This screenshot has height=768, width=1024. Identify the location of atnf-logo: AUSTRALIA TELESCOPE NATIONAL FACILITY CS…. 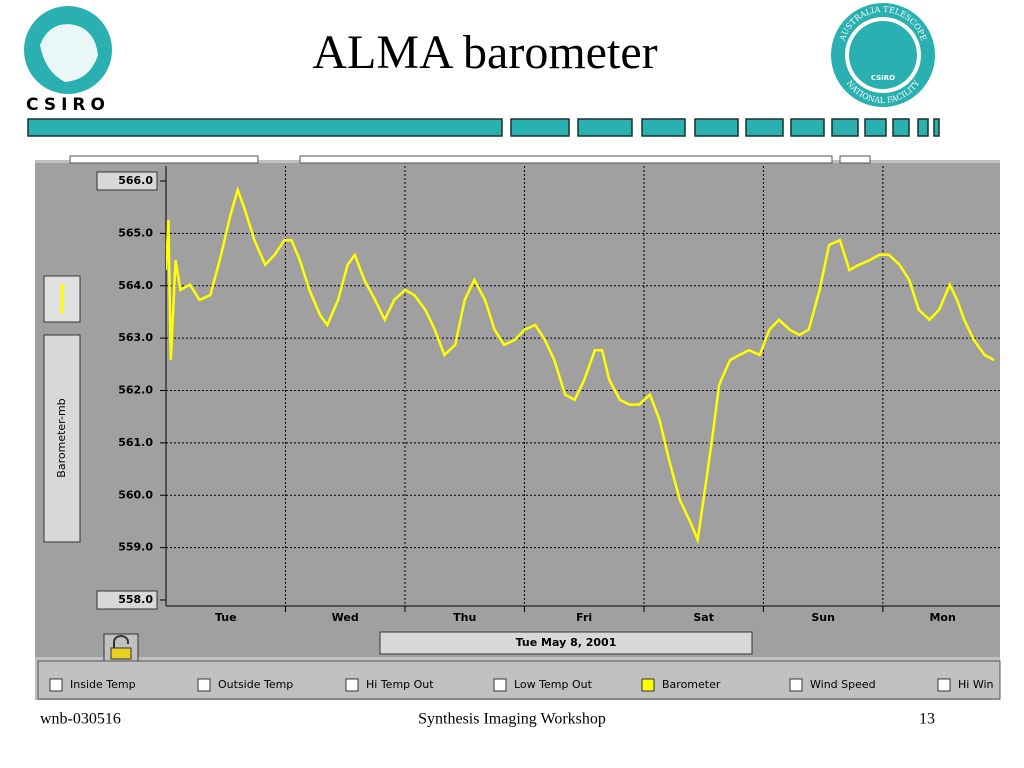
(883, 55).